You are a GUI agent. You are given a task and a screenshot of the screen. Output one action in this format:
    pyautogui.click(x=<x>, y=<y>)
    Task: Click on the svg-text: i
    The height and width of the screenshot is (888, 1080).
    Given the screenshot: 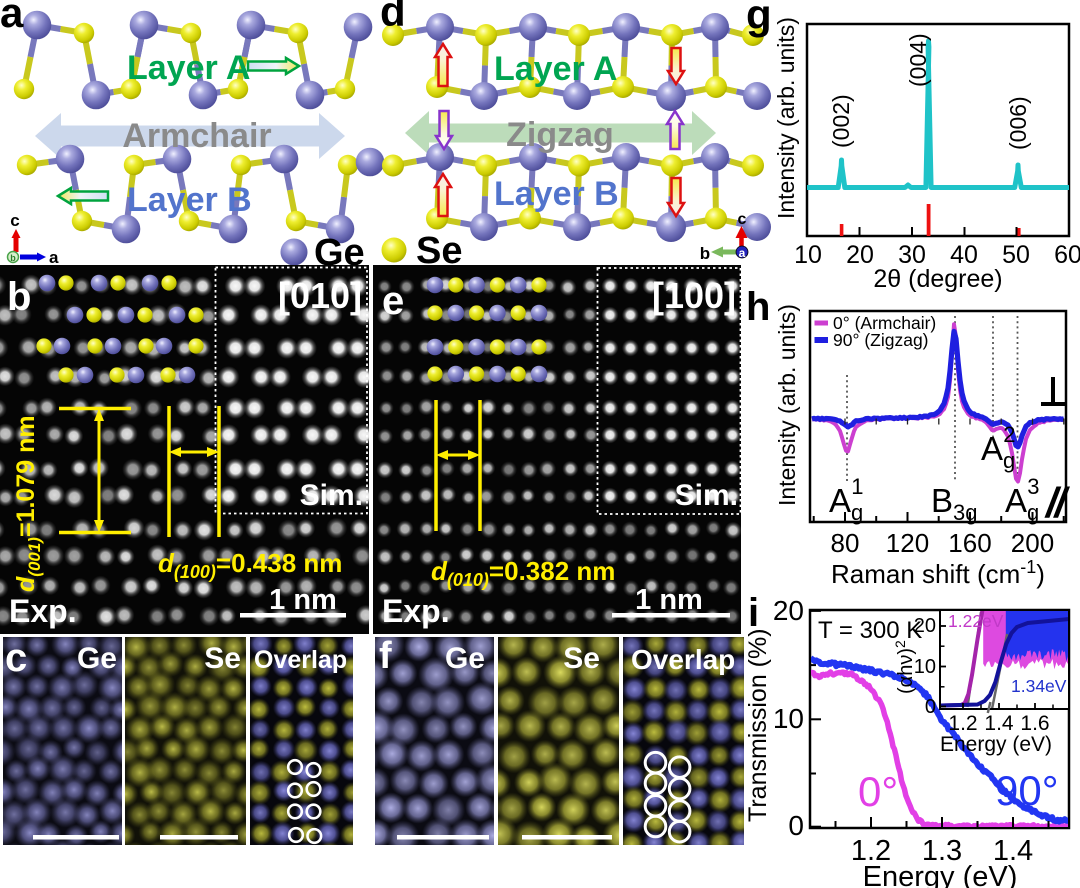 What is the action you would take?
    pyautogui.click(x=753, y=613)
    